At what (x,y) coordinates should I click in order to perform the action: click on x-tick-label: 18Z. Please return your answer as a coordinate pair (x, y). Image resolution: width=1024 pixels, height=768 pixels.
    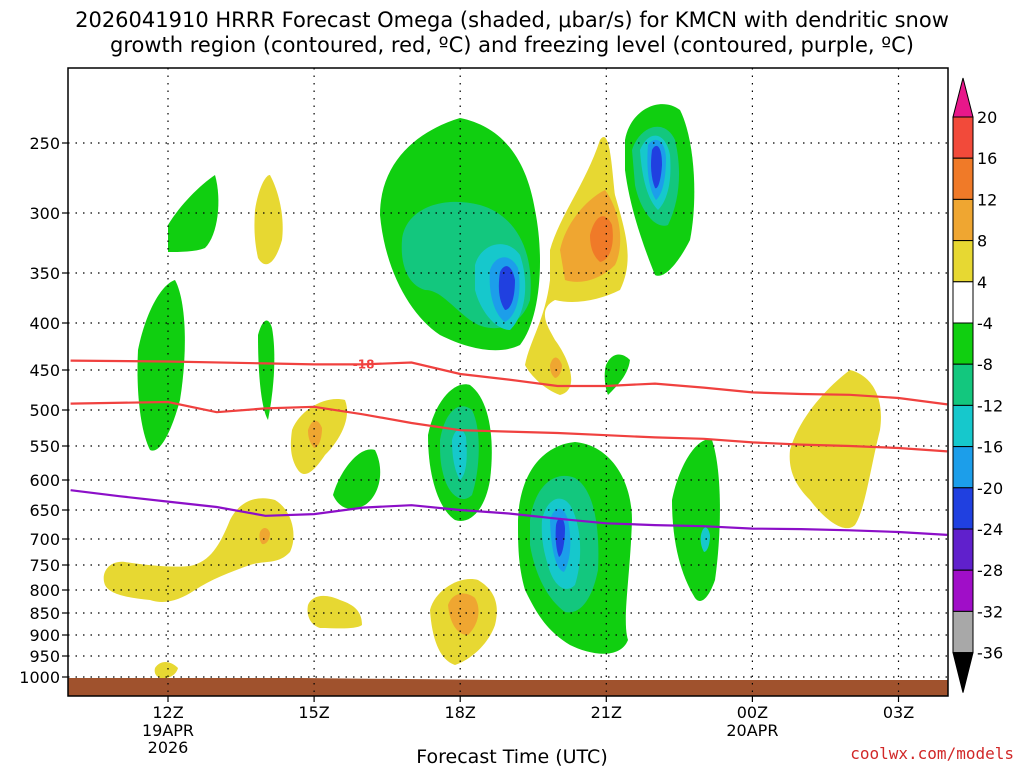
    Looking at the image, I should click on (460, 712).